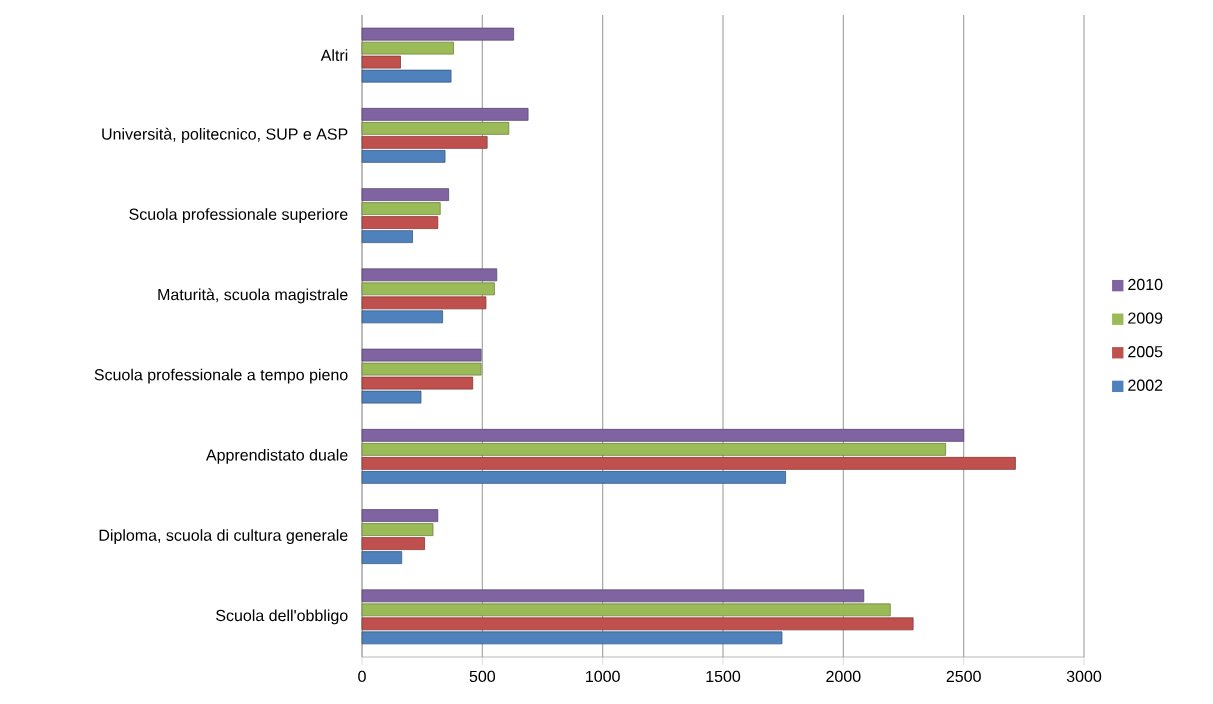 This screenshot has height=704, width=1213. I want to click on y-tick-label: Apprendistato duale, so click(276, 456).